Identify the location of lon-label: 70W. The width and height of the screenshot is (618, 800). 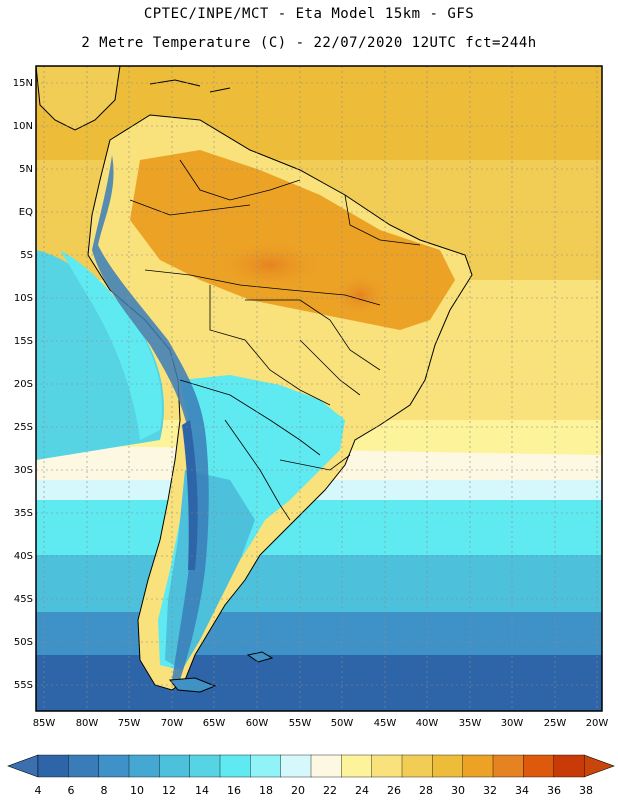
(172, 723).